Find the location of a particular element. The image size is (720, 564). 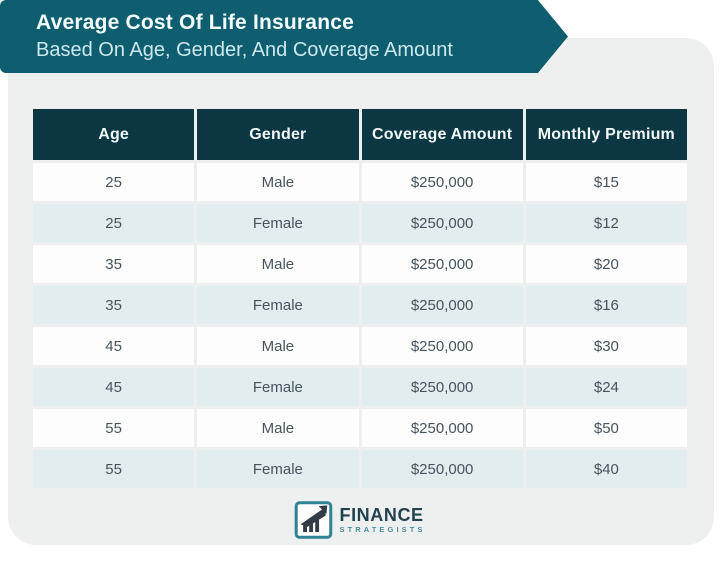

column-header-premium: Monthly Premium is located at coordinates (606, 134).